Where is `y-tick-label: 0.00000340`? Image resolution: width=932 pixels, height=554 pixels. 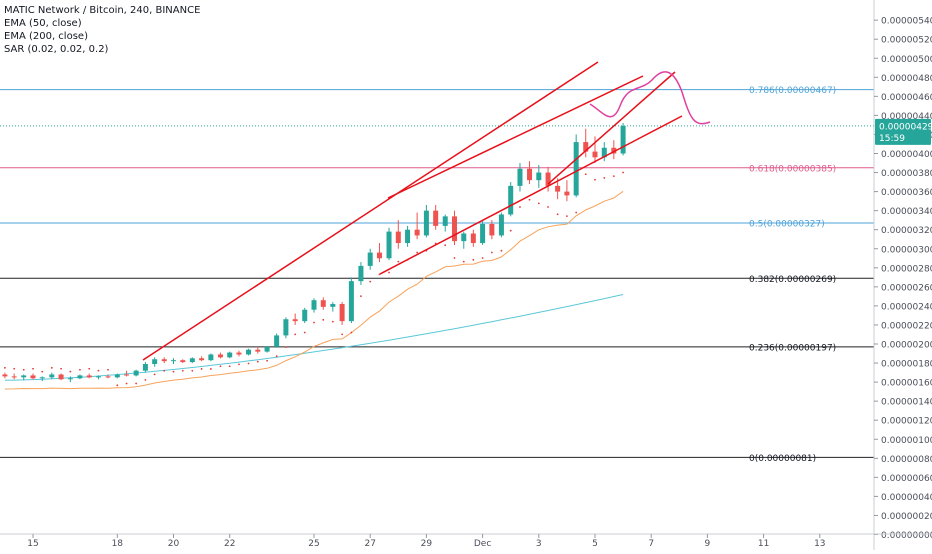
y-tick-label: 0.00000340 is located at coordinates (906, 212).